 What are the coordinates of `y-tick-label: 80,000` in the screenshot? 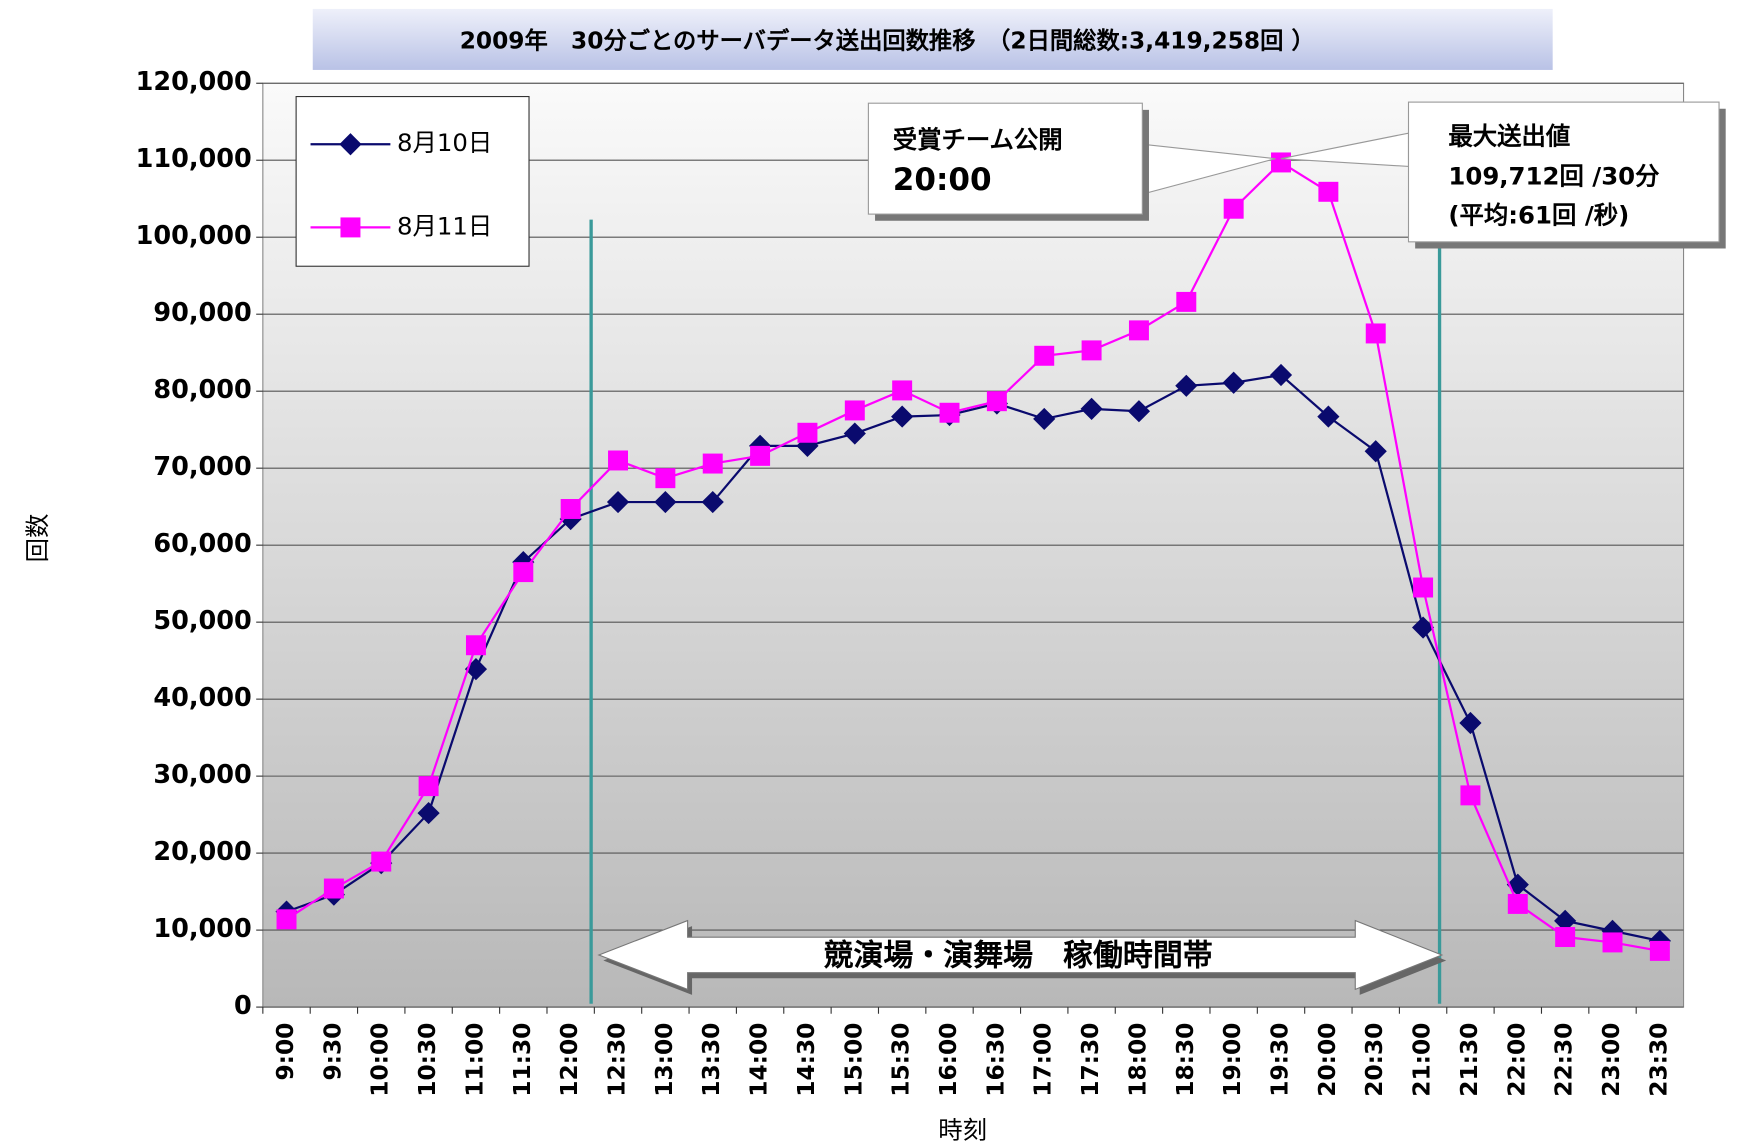 It's located at (202, 390).